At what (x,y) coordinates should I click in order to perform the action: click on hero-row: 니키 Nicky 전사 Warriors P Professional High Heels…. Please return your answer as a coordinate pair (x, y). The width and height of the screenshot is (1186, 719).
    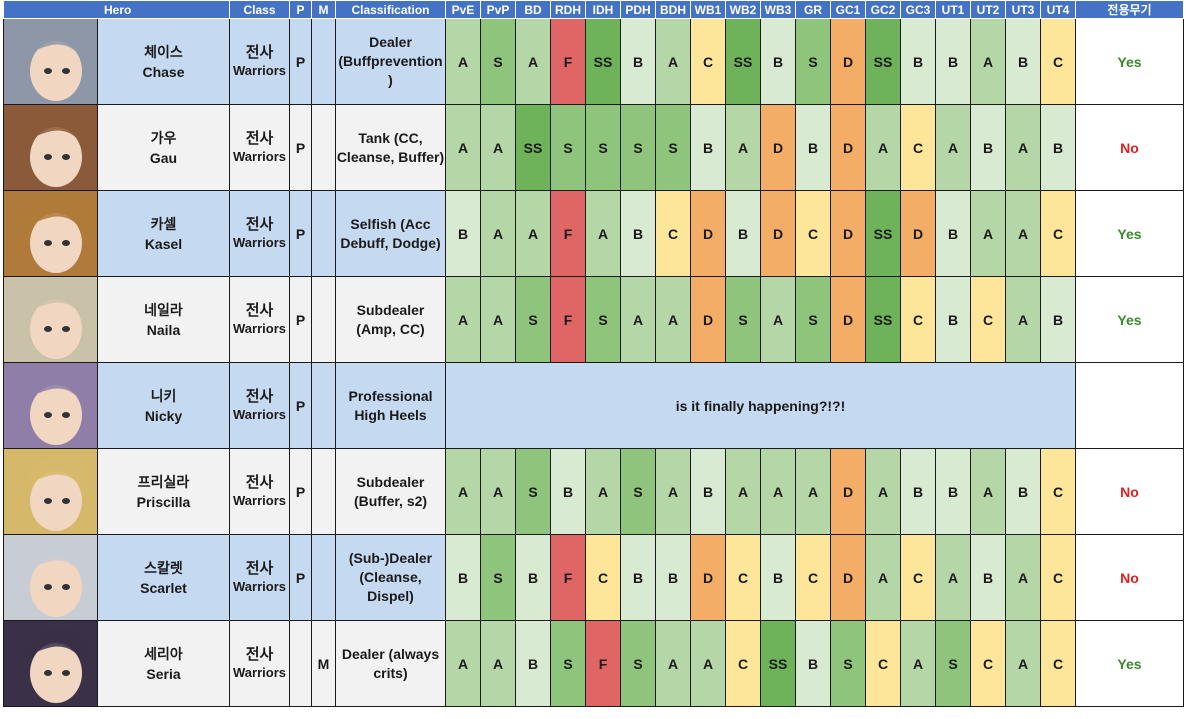
    Looking at the image, I should click on (593, 405).